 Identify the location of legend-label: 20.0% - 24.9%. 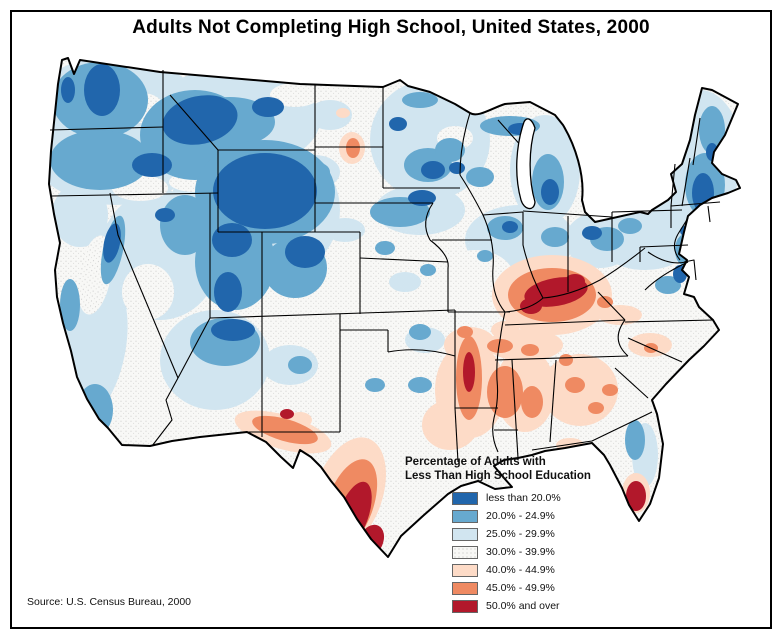
(520, 516).